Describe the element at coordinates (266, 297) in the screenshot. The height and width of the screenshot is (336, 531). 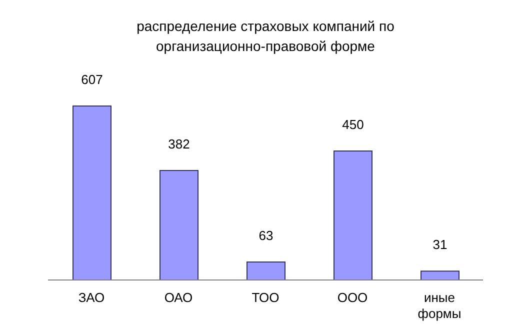
I see `x-tick-label: ТОО` at that location.